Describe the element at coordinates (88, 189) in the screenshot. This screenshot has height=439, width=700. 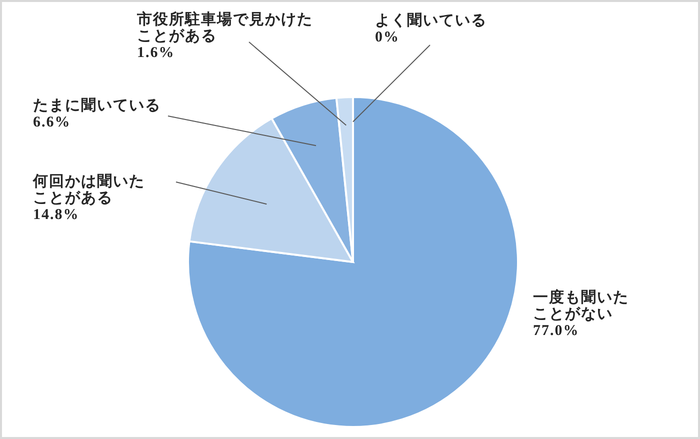
I see `slice-label: 何回かは聞いたことがある` at that location.